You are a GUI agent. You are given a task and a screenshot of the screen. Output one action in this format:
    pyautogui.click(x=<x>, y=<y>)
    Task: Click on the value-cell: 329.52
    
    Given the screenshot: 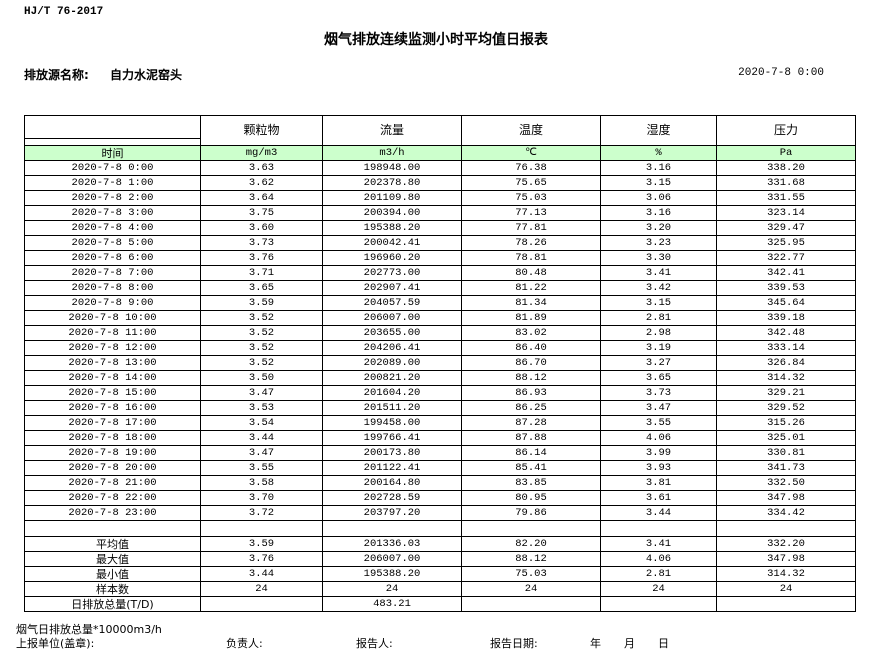 What is the action you would take?
    pyautogui.click(x=786, y=408)
    